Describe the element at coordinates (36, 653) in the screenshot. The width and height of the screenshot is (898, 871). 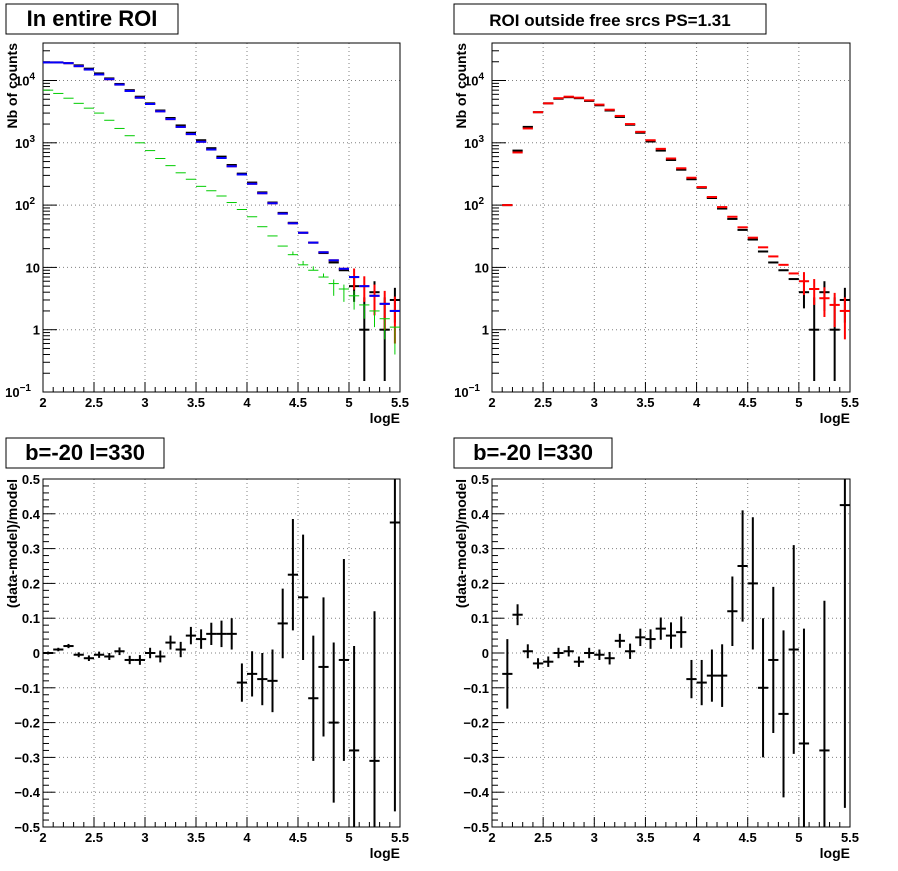
I see `y-tick-label: 0` at that location.